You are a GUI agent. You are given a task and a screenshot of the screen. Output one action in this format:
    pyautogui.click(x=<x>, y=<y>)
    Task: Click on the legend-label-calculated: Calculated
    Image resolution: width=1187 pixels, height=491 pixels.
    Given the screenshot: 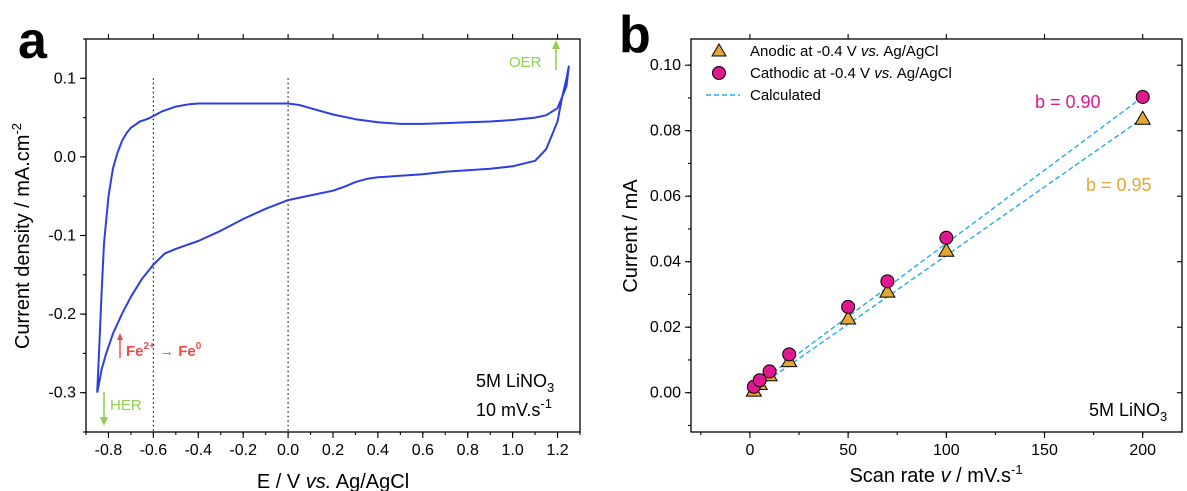 What is the action you would take?
    pyautogui.click(x=785, y=95)
    